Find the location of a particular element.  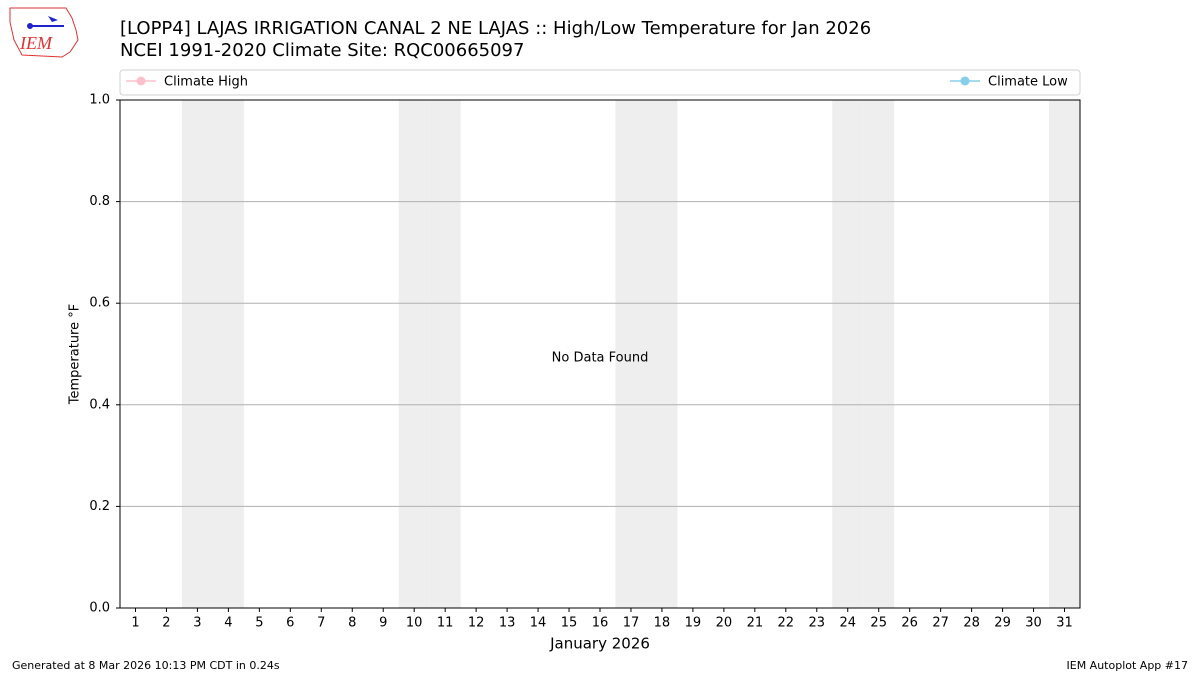

y-tick-label: 0.6 is located at coordinates (99, 303).